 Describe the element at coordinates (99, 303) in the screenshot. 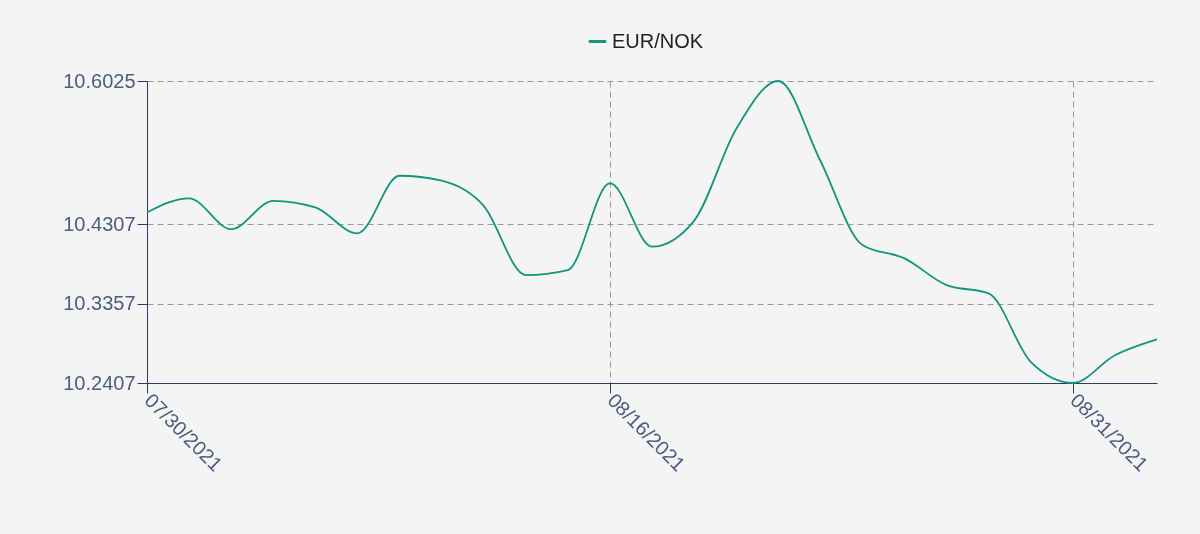

I see `y-tick-label: 10.3357` at that location.